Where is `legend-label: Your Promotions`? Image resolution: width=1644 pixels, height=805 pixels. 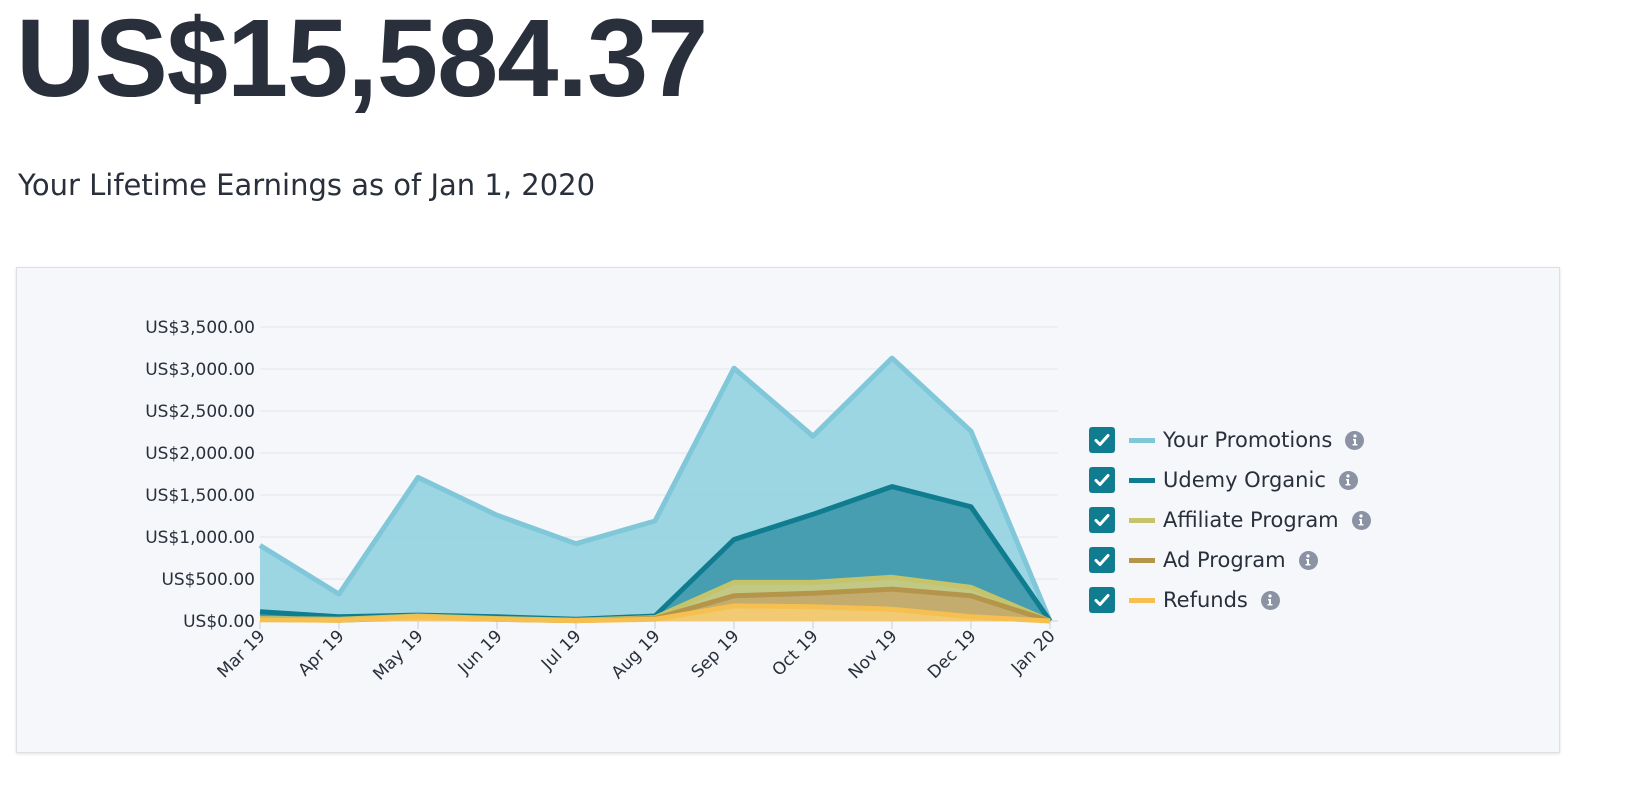
legend-label: Your Promotions is located at coordinates (1248, 440).